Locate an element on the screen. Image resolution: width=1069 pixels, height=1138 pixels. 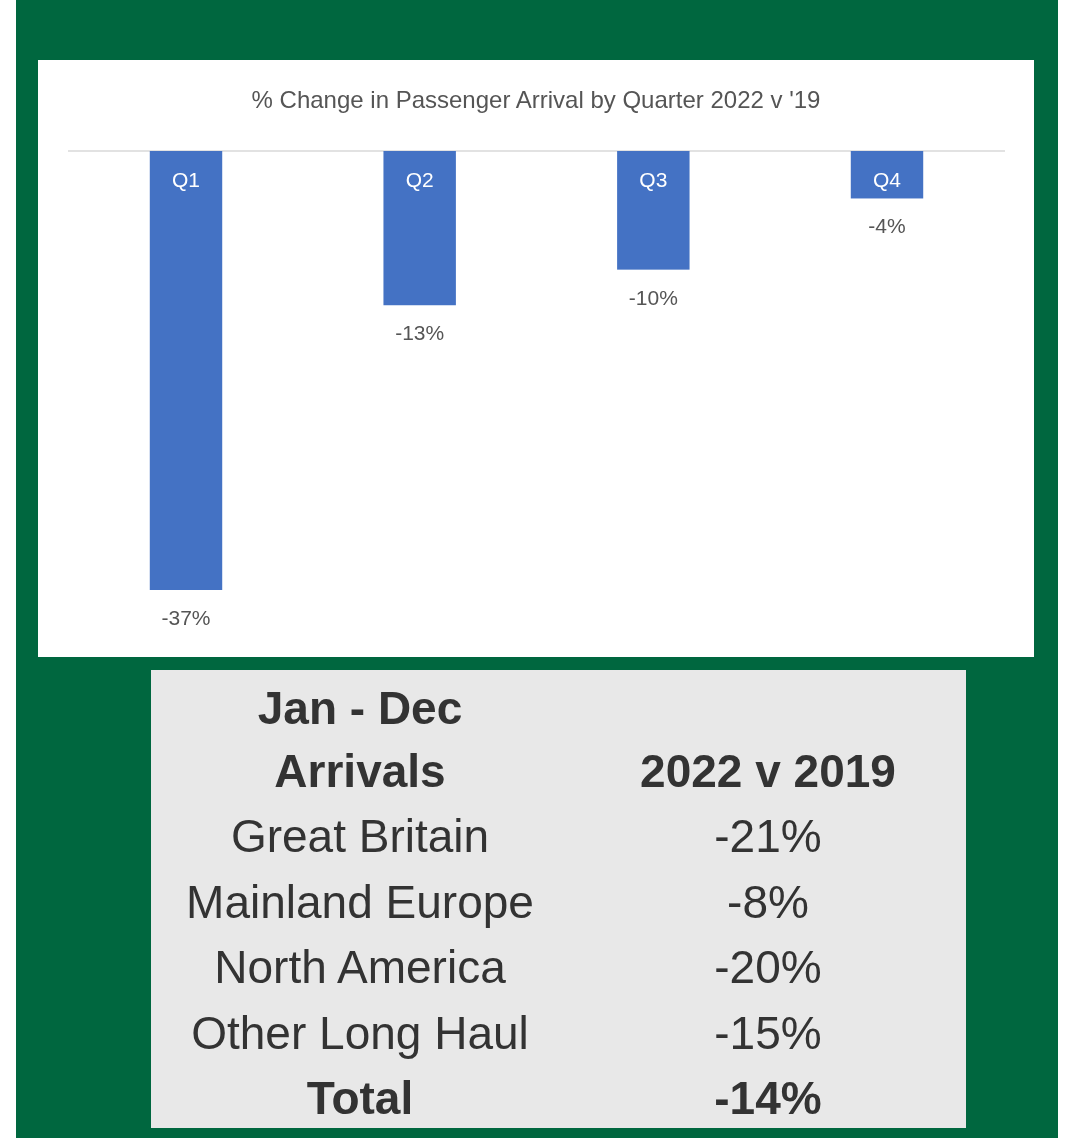
x-tick-label: Q1 is located at coordinates (186, 179).